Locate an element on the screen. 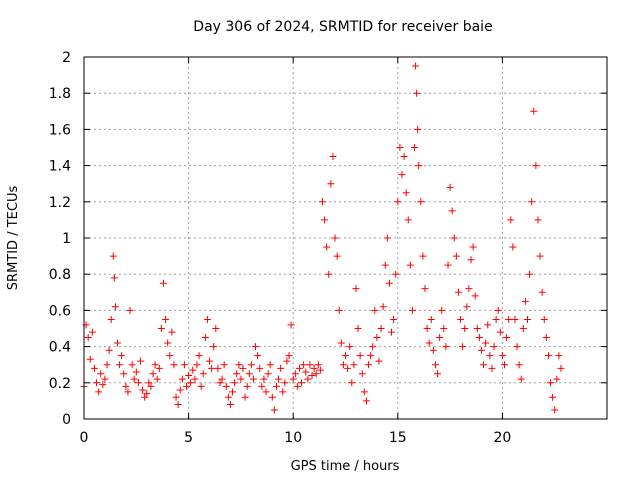  x-tick-label: 20 is located at coordinates (502, 438).